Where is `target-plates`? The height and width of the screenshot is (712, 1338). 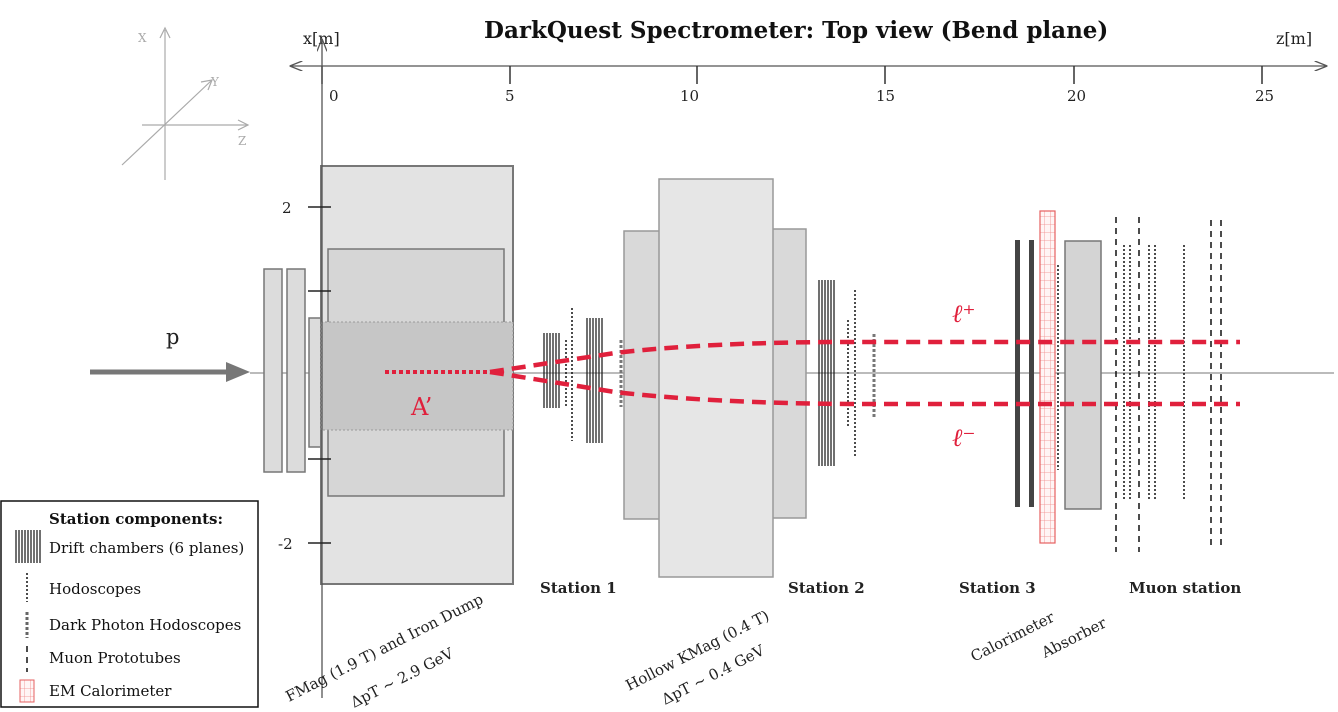 target-plates is located at coordinates (292, 370).